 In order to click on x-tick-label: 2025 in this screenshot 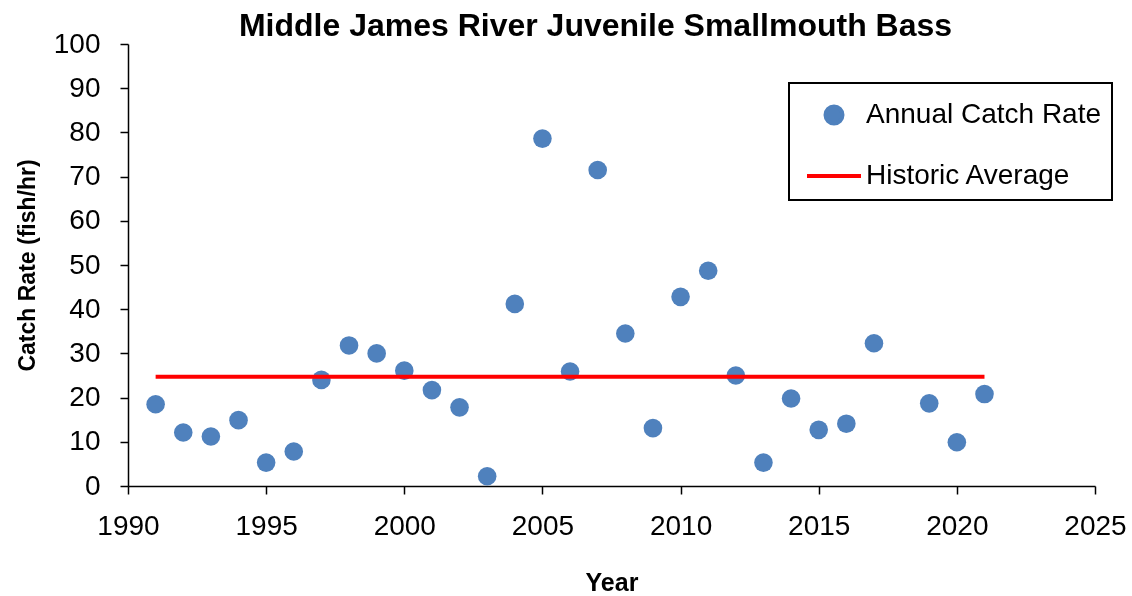, I will do `click(1095, 525)`.